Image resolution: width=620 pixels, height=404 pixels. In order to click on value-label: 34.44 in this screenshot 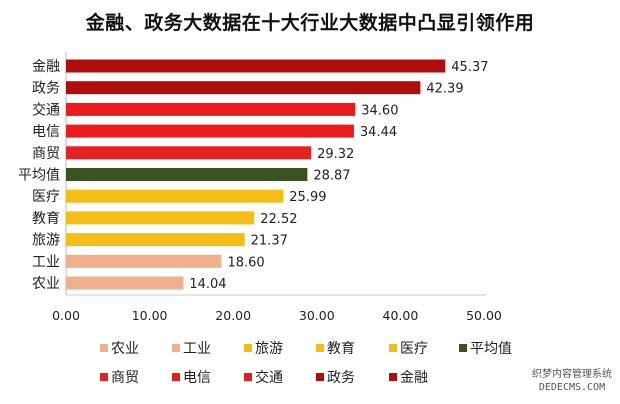, I will do `click(378, 132)`.